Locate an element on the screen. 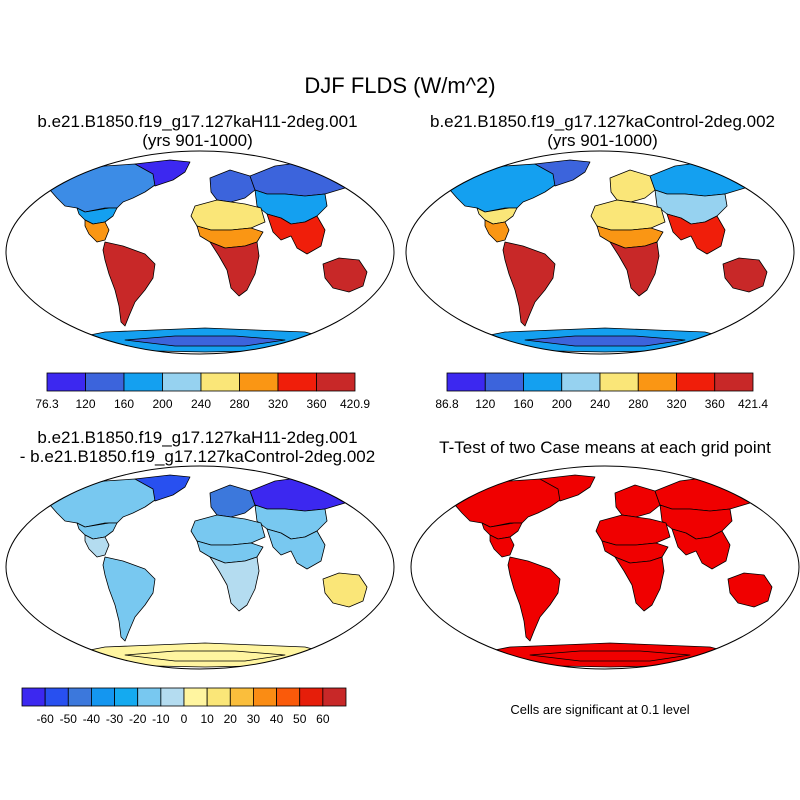 This screenshot has width=800, height=800. colorbar-tick-label: 20 is located at coordinates (231, 719).